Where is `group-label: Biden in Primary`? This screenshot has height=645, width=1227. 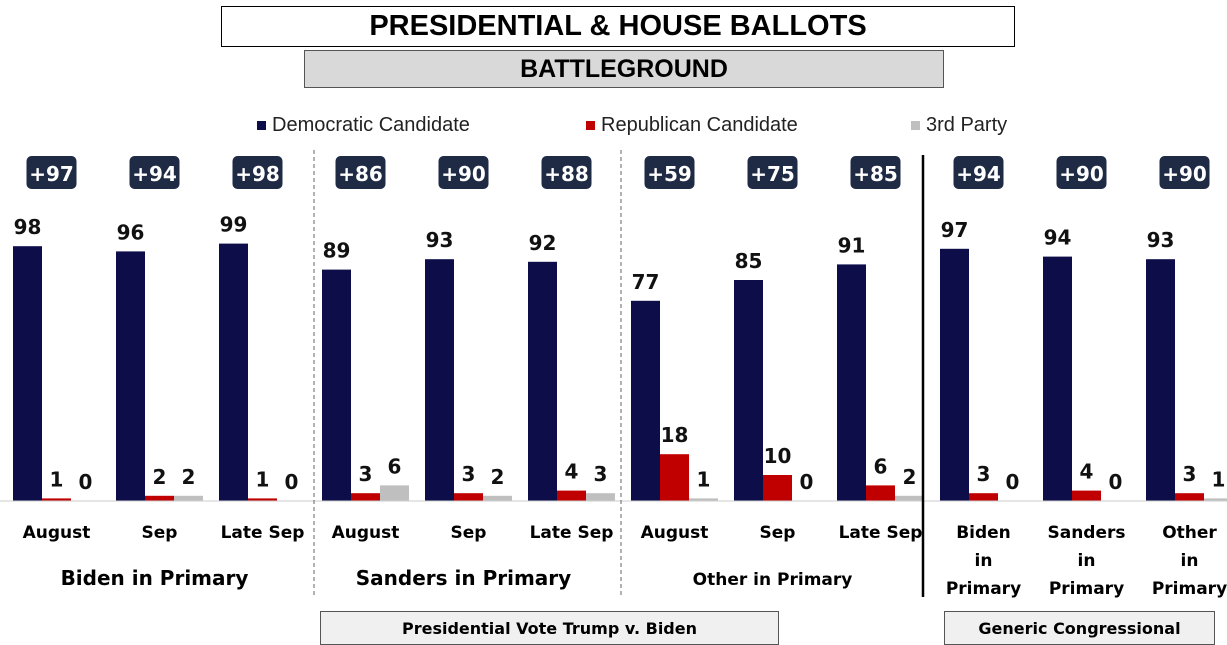
group-label: Biden in Primary is located at coordinates (155, 578).